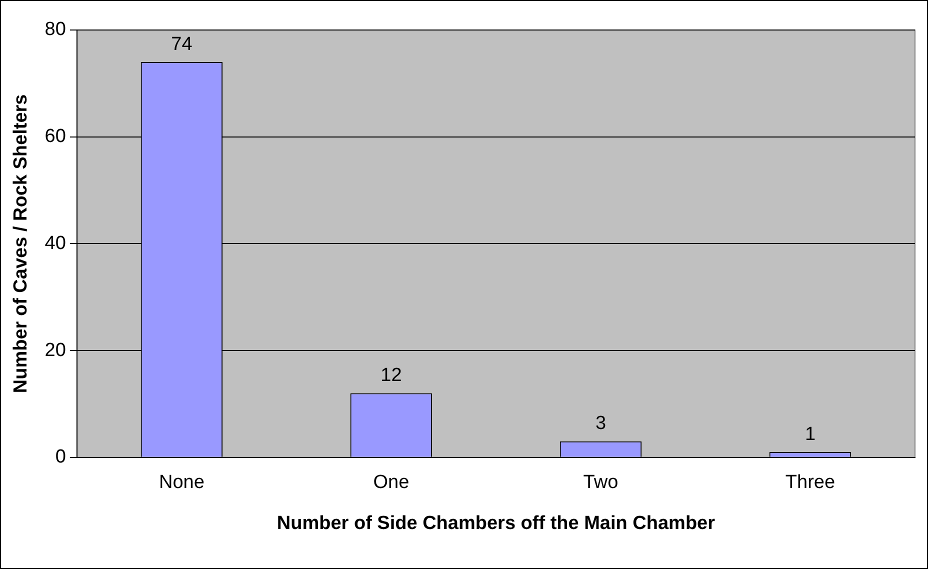 This screenshot has width=928, height=569. I want to click on x-tick-label: Three, so click(810, 483).